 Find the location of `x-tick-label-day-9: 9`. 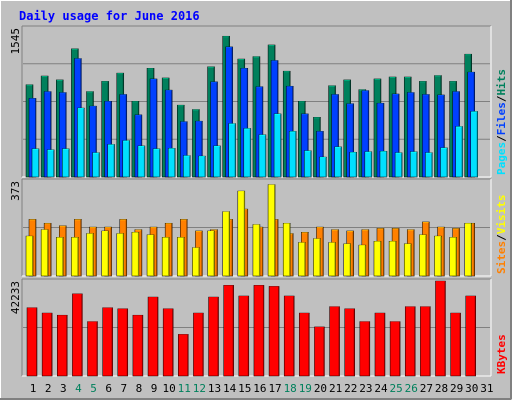

x-tick-label-day-9: 9 is located at coordinates (154, 388).